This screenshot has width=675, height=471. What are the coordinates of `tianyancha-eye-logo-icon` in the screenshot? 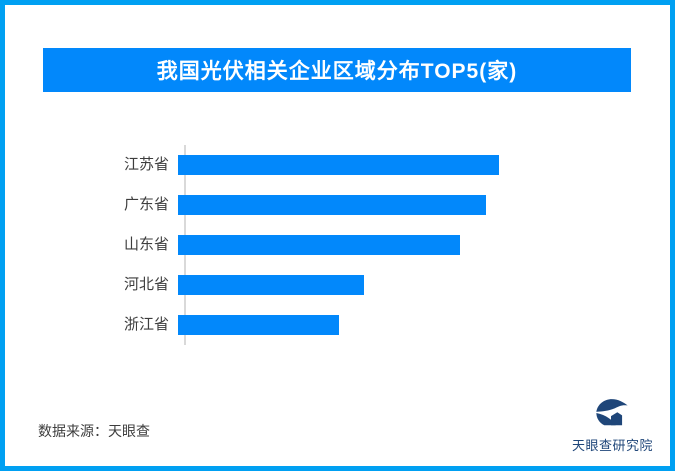 It's located at (611, 413).